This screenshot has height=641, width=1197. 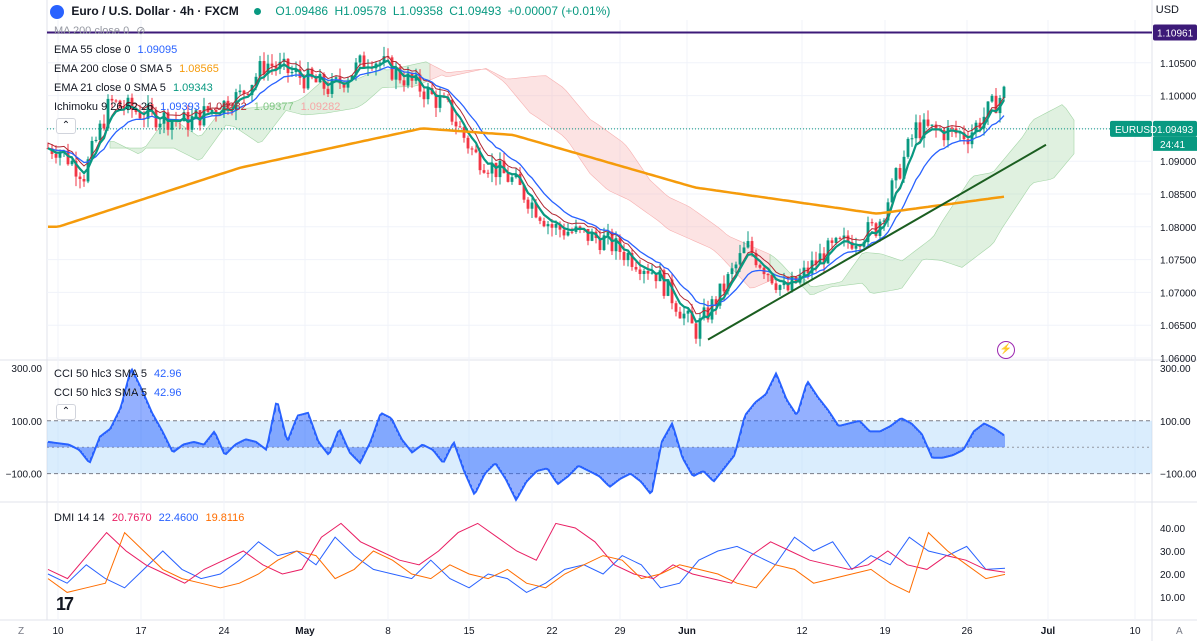 What do you see at coordinates (475, 11) in the screenshot?
I see `close-value: C1.09493` at bounding box center [475, 11].